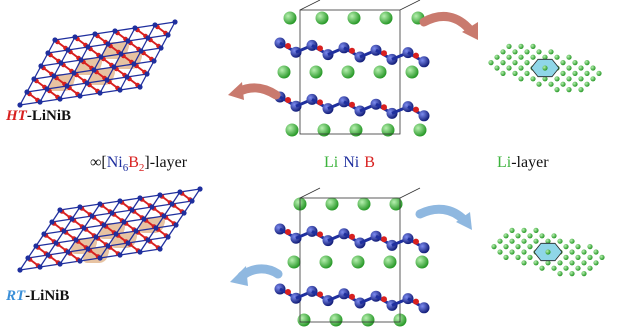  I want to click on rt-prefix: RT, so click(15, 296).